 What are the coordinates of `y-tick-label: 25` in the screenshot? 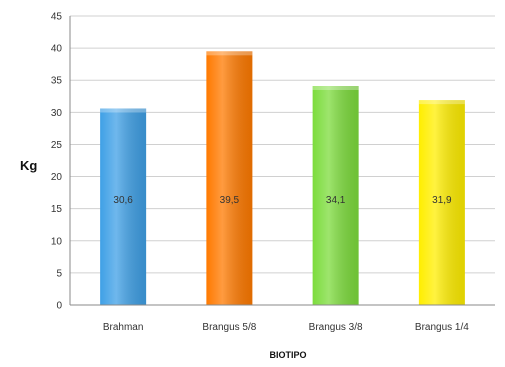 It's located at (57, 145).